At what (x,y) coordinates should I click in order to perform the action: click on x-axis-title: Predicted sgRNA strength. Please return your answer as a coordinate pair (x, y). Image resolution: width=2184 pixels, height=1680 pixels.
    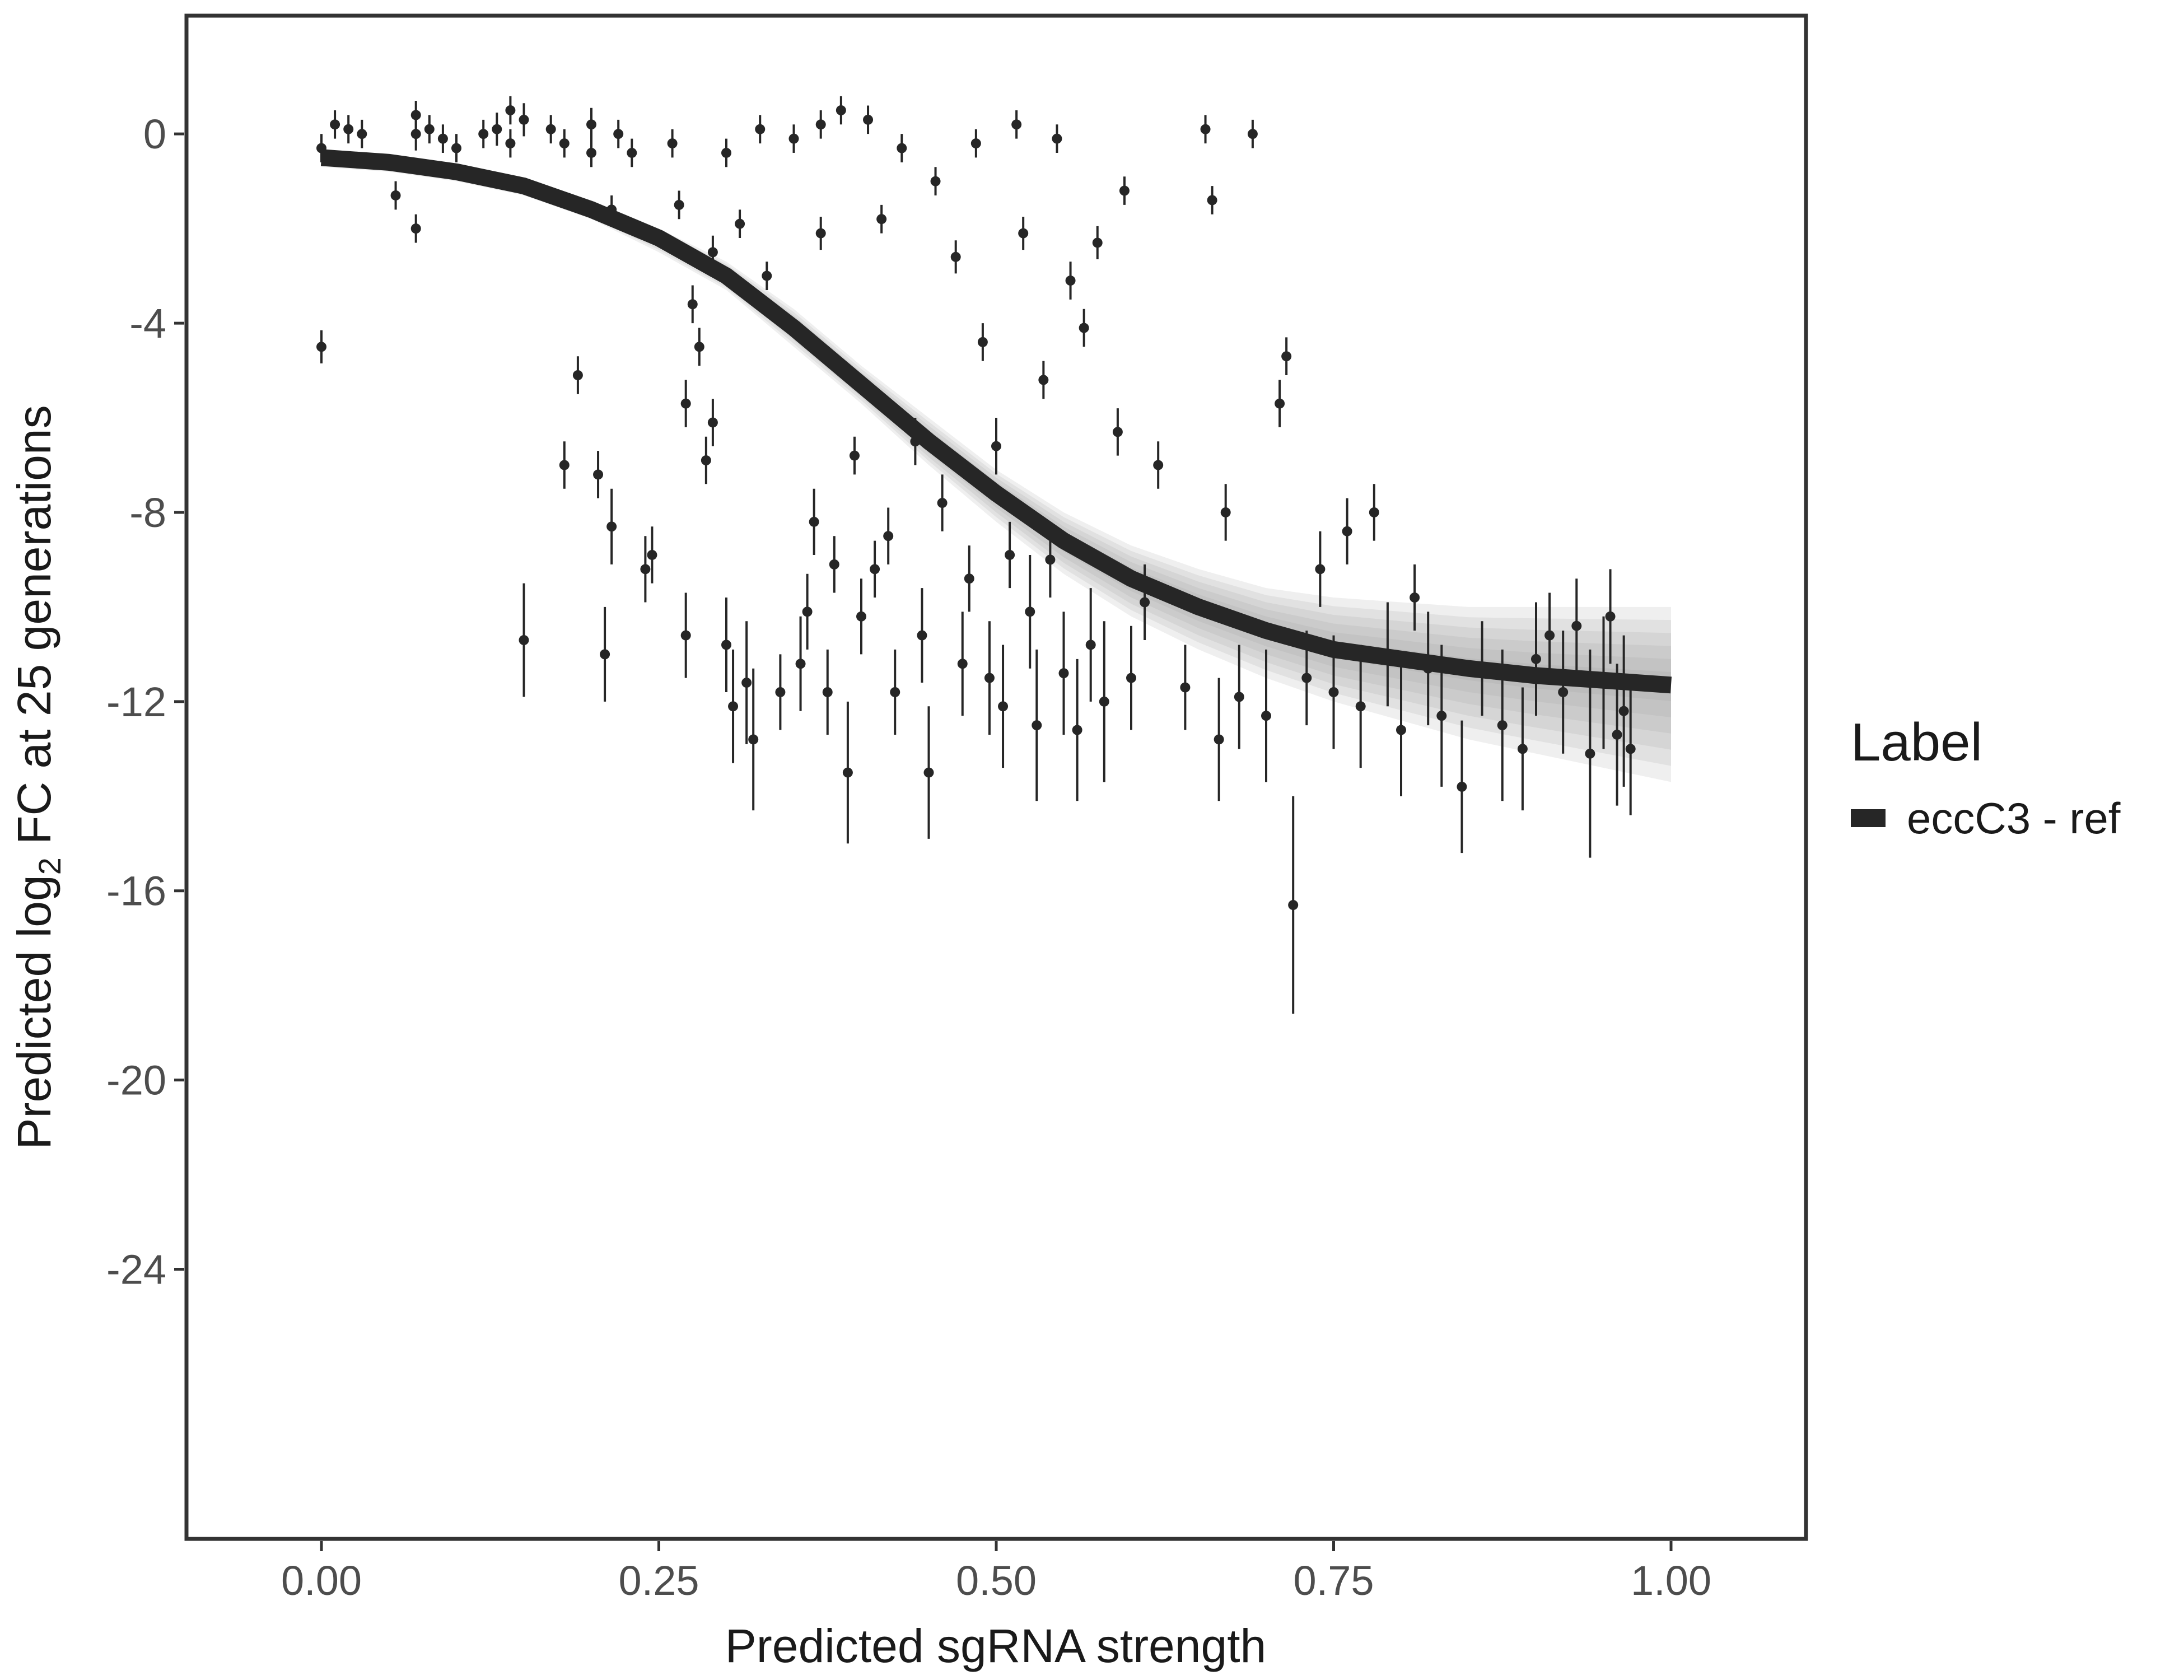
    Looking at the image, I should click on (996, 1646).